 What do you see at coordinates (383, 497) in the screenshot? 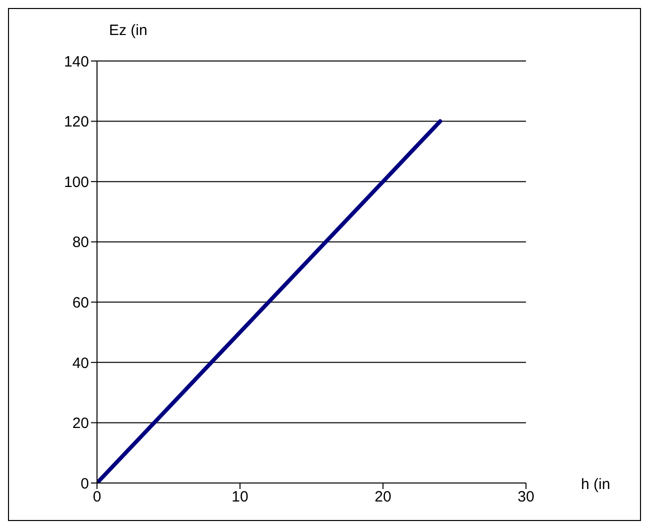
I see `x-tick-label: 20` at bounding box center [383, 497].